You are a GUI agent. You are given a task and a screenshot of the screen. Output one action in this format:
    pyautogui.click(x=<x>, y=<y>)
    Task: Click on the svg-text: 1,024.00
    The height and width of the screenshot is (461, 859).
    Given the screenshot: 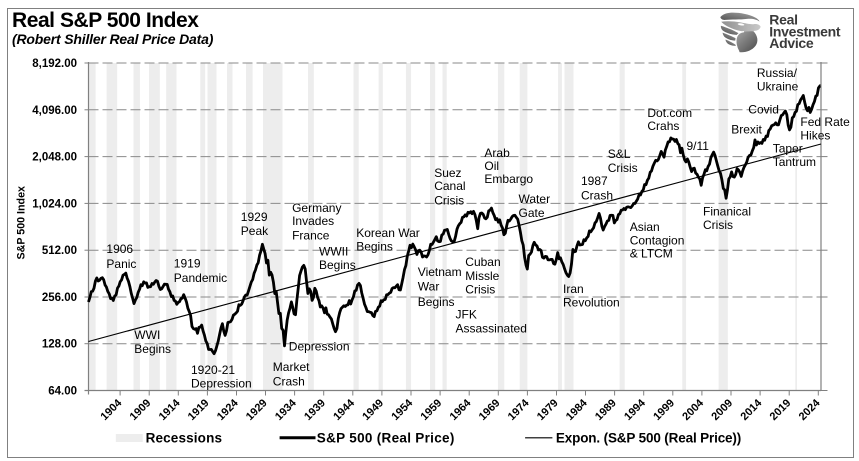 What is the action you would take?
    pyautogui.click(x=54, y=204)
    